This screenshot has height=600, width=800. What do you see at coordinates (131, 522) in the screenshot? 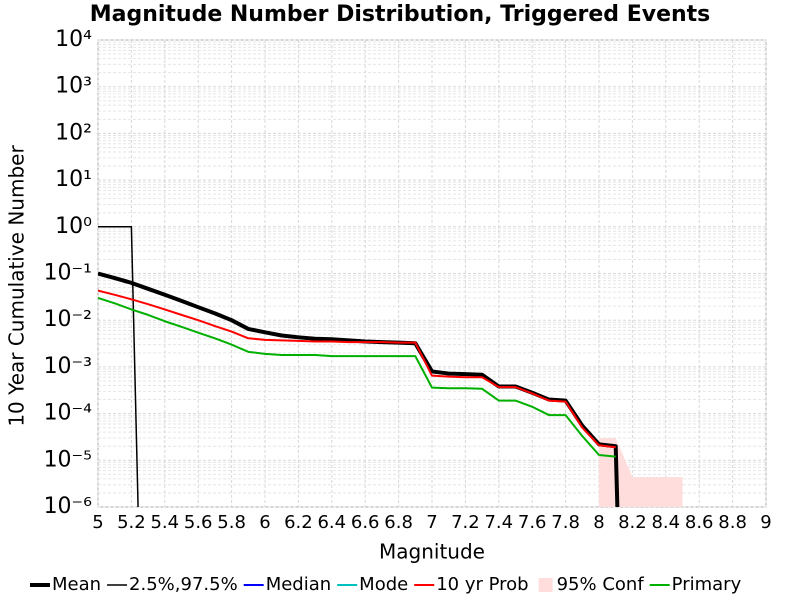
I see `x-tick-label: 5.2` at bounding box center [131, 522].